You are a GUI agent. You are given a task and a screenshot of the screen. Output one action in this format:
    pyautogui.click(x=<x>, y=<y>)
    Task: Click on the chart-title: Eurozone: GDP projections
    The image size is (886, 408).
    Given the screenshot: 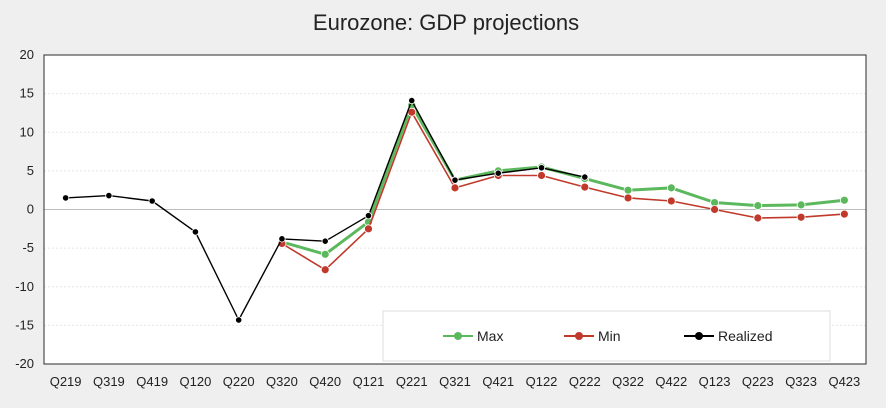 What is the action you would take?
    pyautogui.click(x=446, y=22)
    